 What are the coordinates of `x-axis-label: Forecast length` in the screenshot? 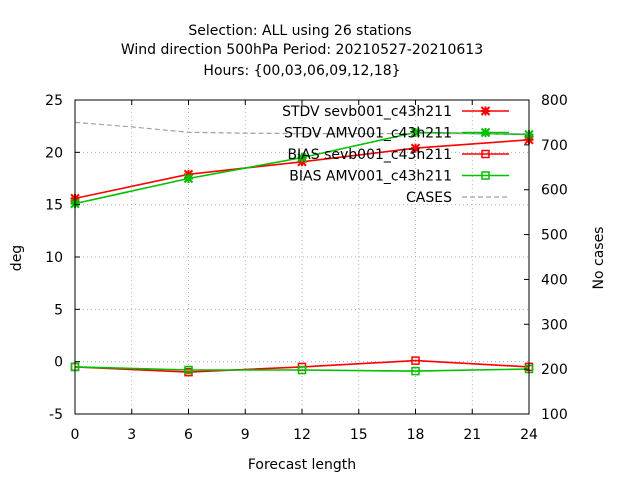 It's located at (302, 465).